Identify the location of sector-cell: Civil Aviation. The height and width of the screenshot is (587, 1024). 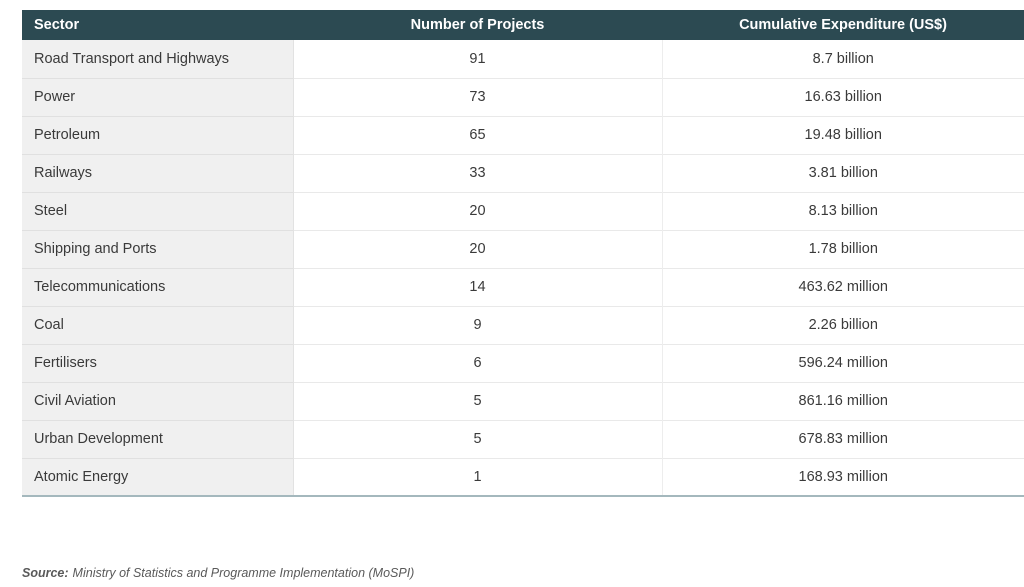
(158, 400).